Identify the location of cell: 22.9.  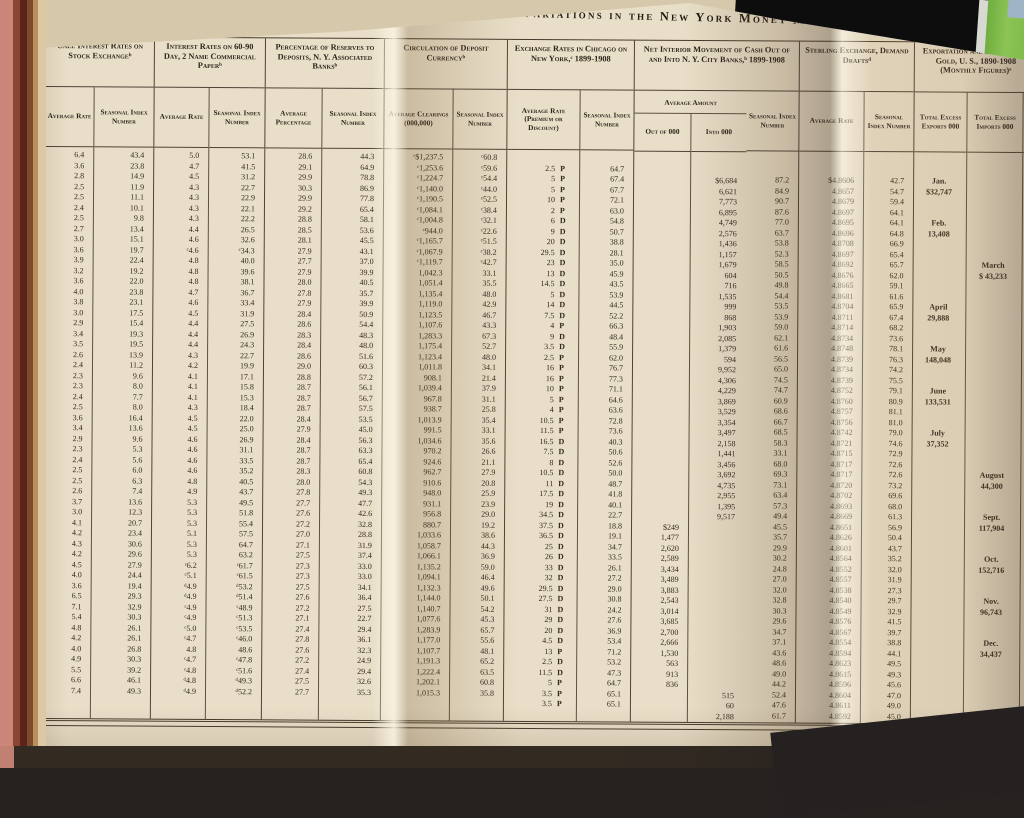
(248, 198).